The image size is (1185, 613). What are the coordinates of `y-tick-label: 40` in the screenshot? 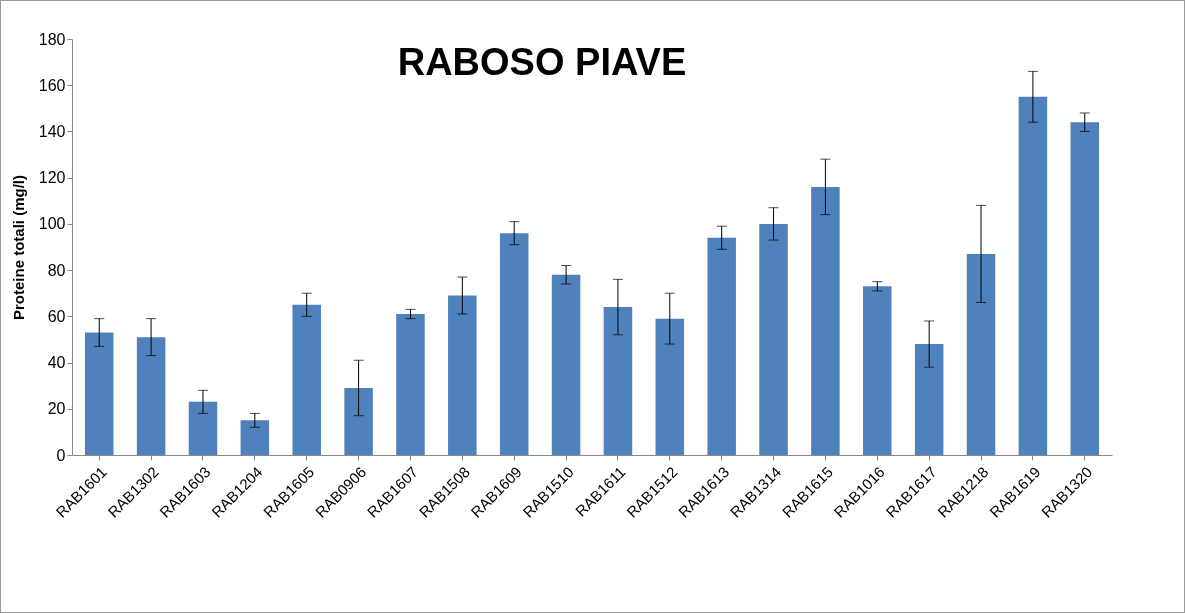 It's located at (56, 363).